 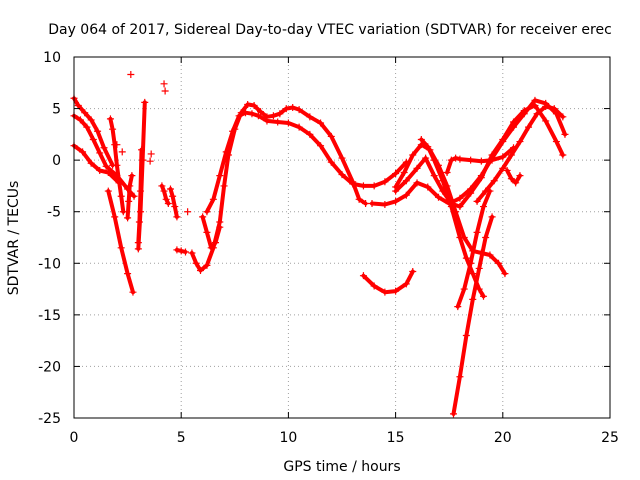 I want to click on y-axis-label: SDTVAR / TECUs, so click(x=14, y=238).